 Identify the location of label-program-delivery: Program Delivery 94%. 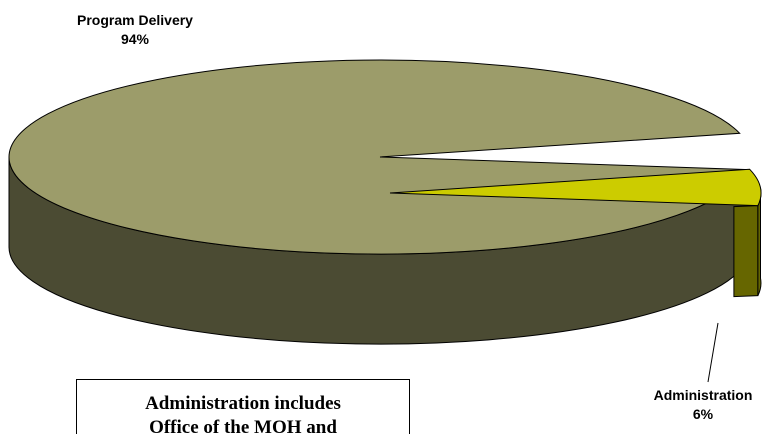
(135, 30).